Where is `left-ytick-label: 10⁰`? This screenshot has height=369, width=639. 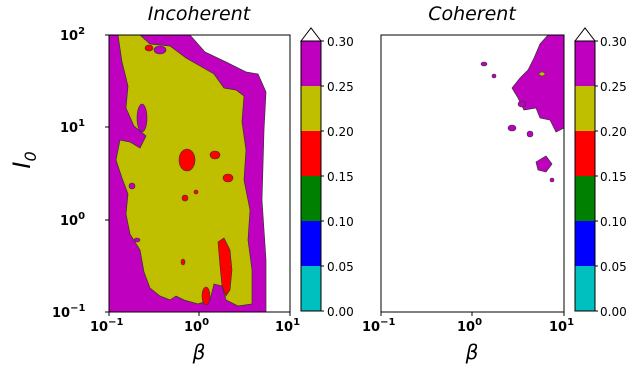 left-ytick-label: 10⁰ is located at coordinates (72, 220).